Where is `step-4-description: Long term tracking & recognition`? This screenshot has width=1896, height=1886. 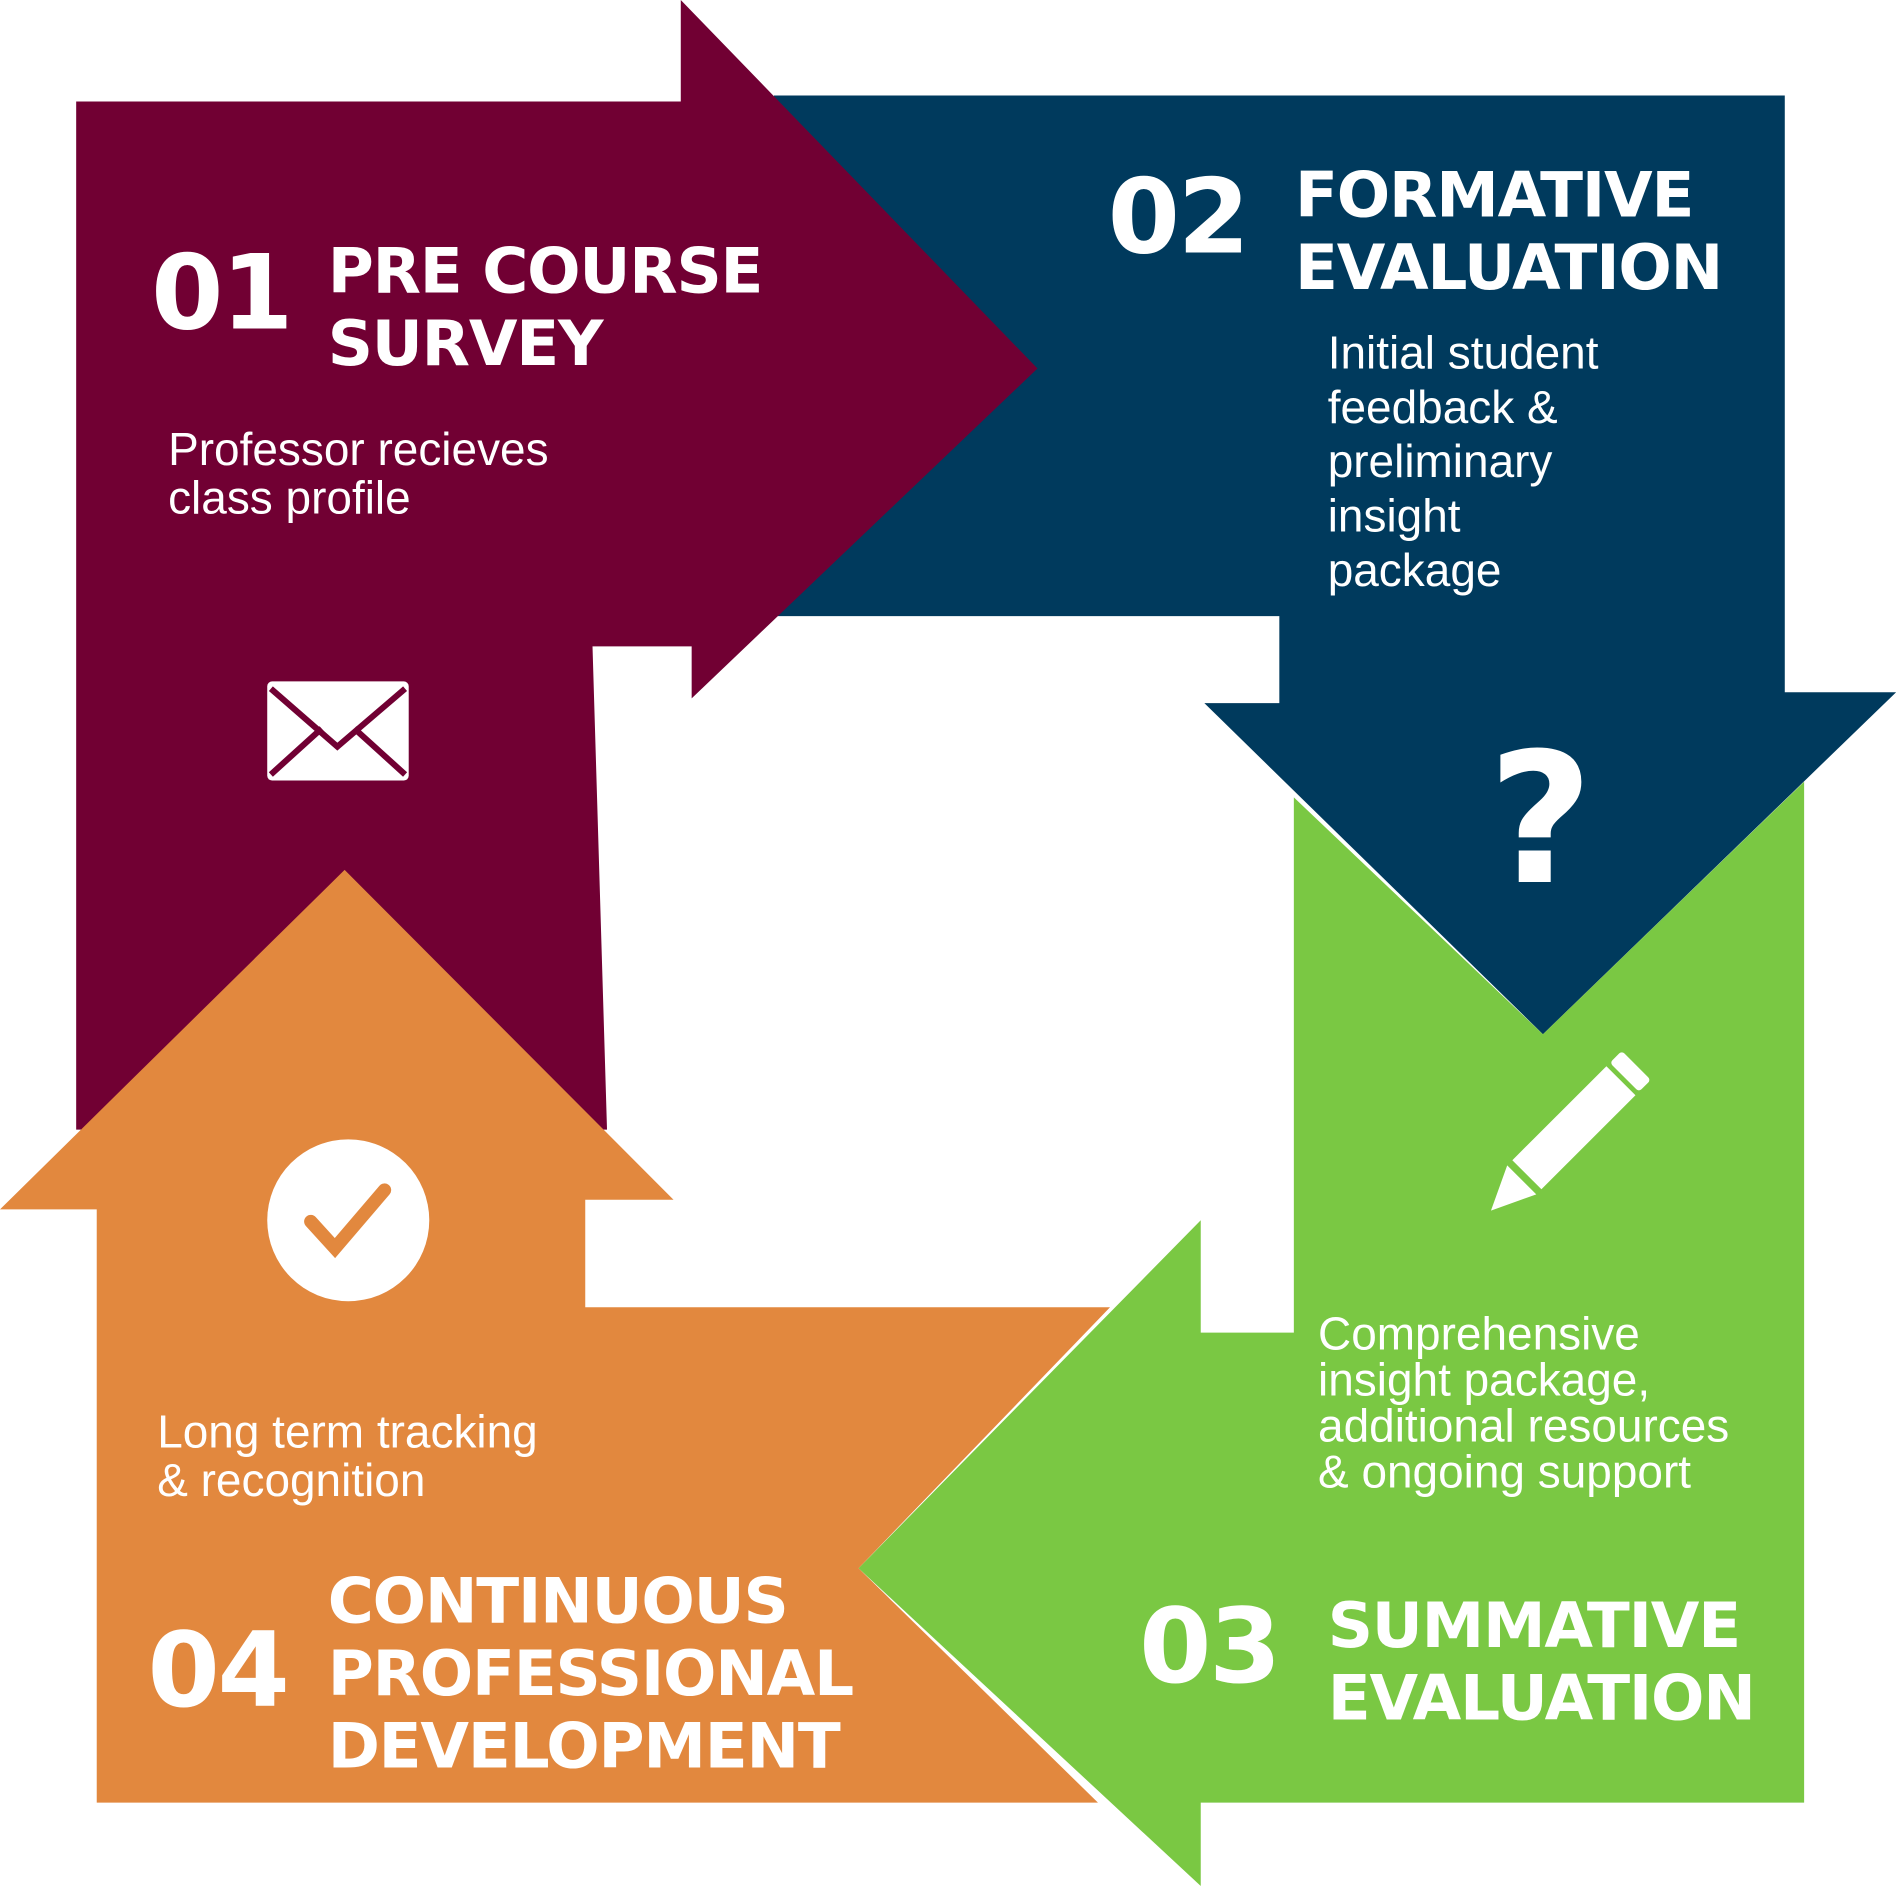
step-4-description: Long term tracking & recognition is located at coordinates (347, 1457).